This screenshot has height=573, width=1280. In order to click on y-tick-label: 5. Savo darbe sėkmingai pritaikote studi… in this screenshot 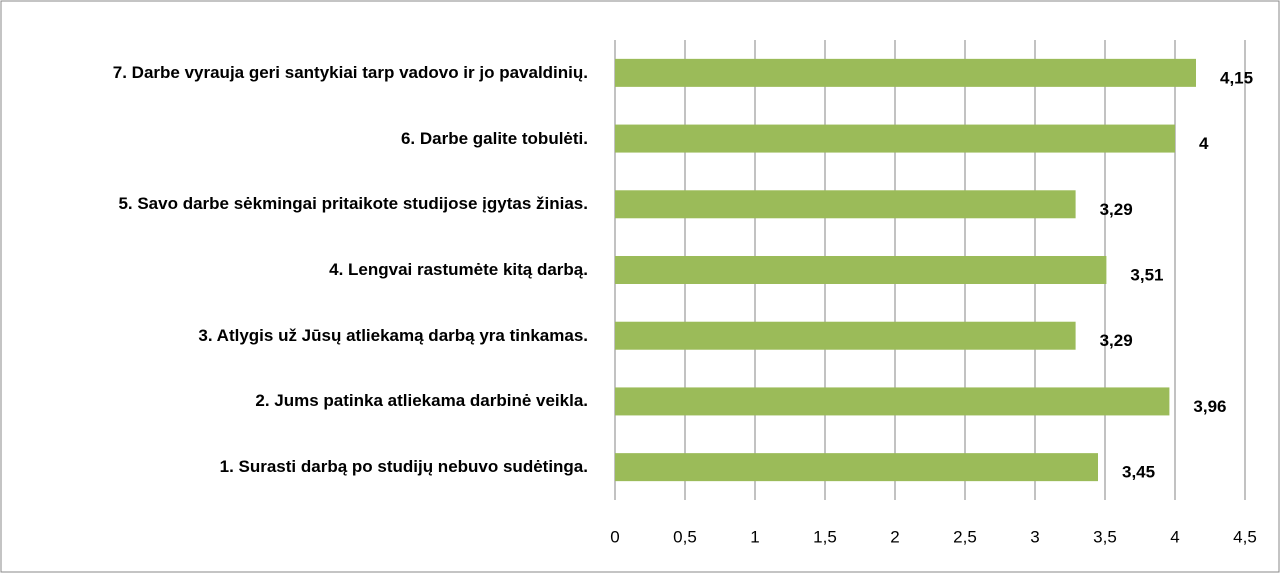, I will do `click(353, 204)`.